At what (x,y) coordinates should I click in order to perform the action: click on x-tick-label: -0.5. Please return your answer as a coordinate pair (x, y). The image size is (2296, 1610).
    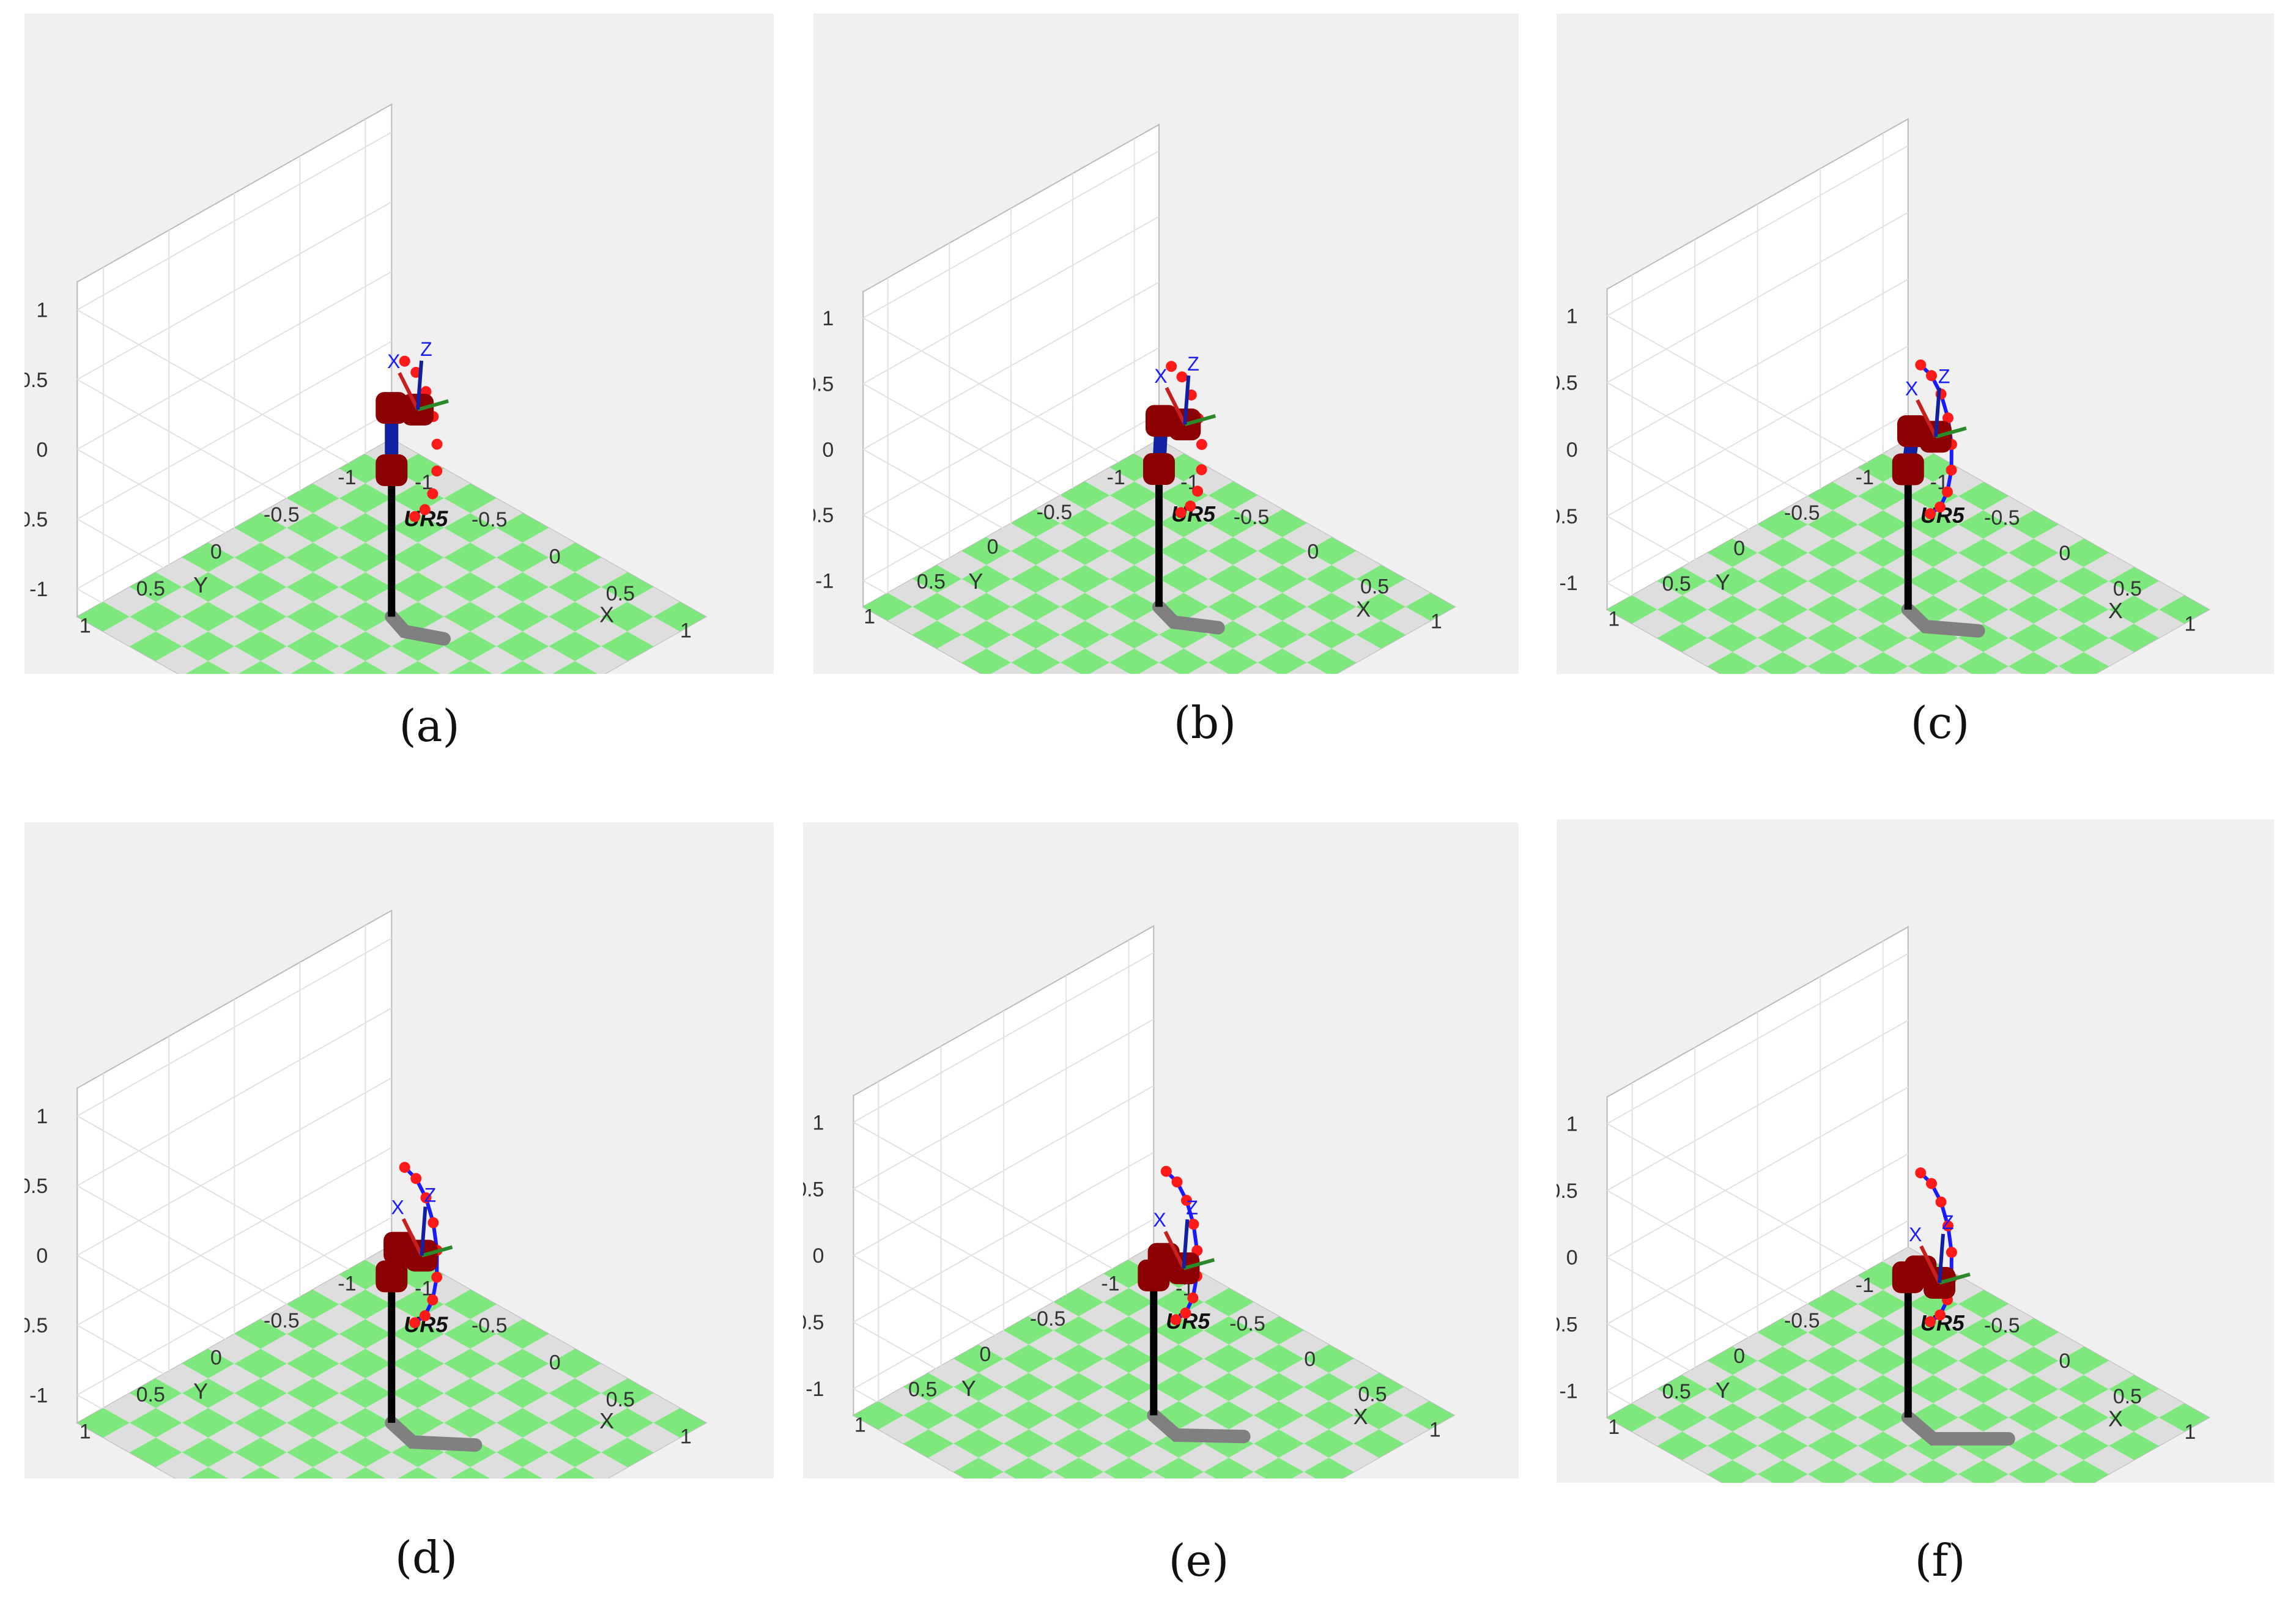
    Looking at the image, I should click on (2002, 518).